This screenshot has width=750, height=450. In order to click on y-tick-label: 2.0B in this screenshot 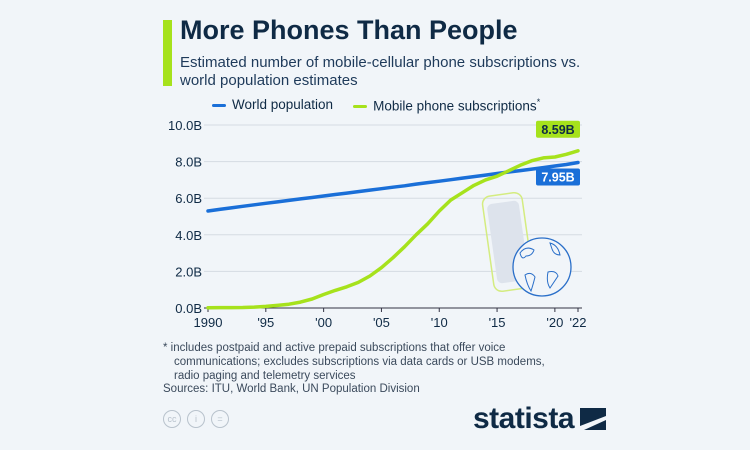, I will do `click(188, 271)`.